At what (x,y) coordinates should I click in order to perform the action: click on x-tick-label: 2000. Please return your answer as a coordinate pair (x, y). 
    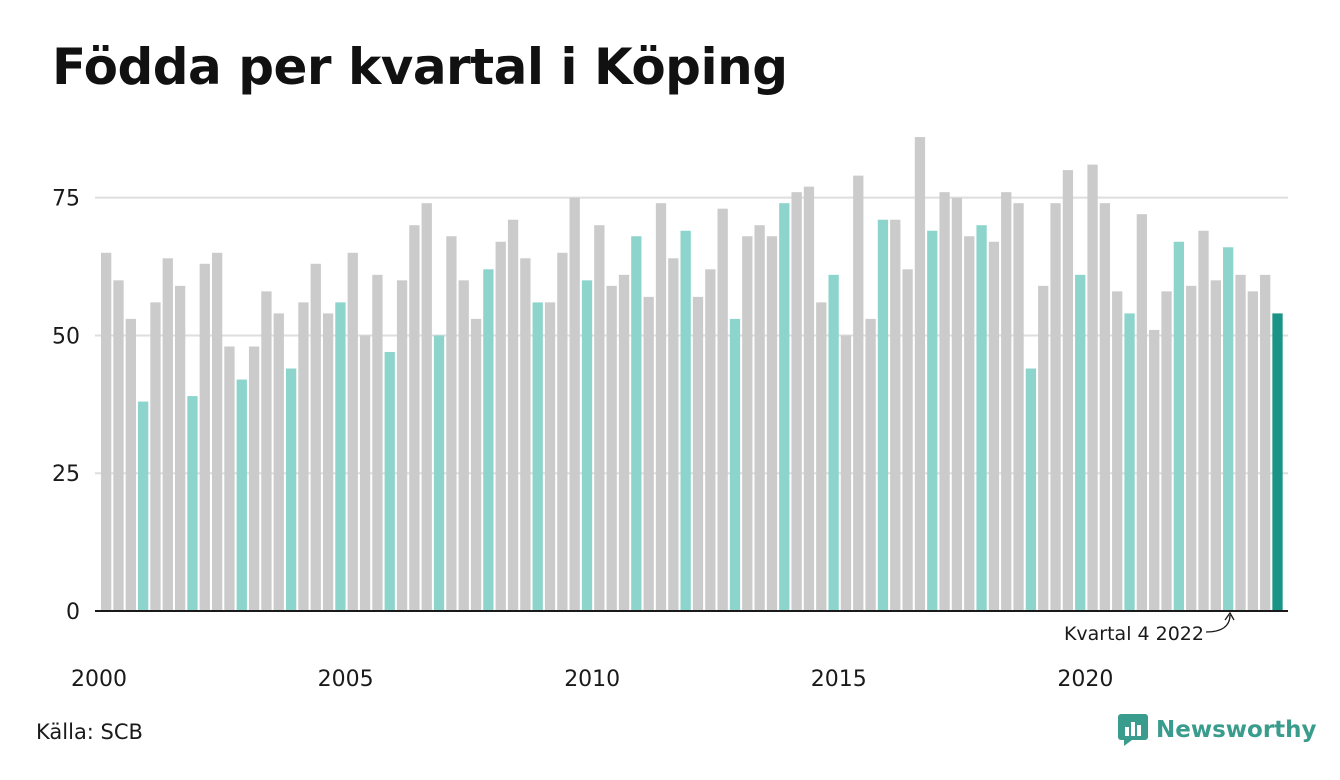
    Looking at the image, I should click on (99, 679).